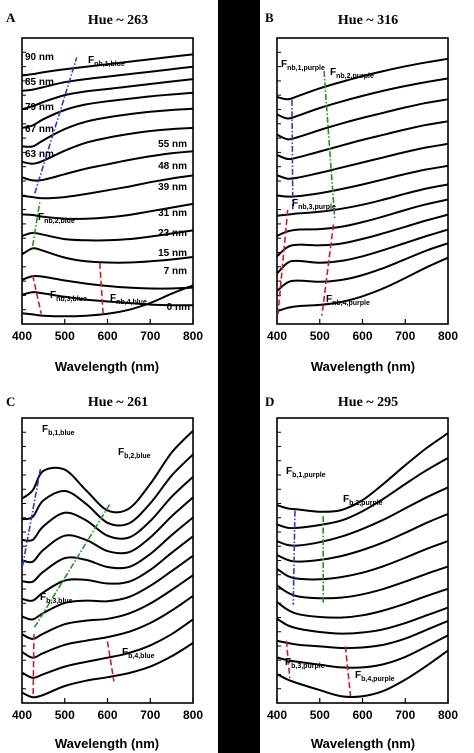 The height and width of the screenshot is (753, 474). Describe the element at coordinates (107, 743) in the screenshot. I see `panel-c-xlabel: Wavelength (nm)` at that location.